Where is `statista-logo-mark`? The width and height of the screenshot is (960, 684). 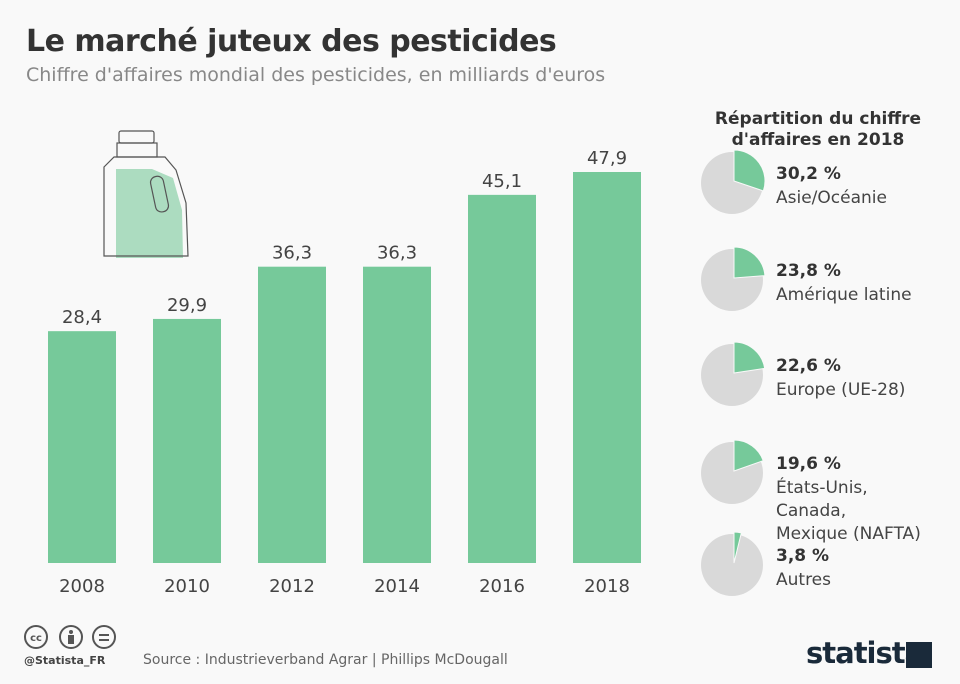 statista-logo-mark is located at coordinates (919, 655).